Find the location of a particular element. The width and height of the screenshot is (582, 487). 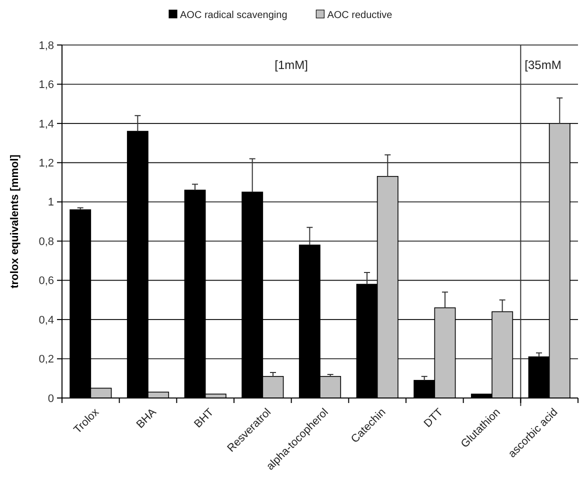

y-tick-label: 1,8 is located at coordinates (46, 46).